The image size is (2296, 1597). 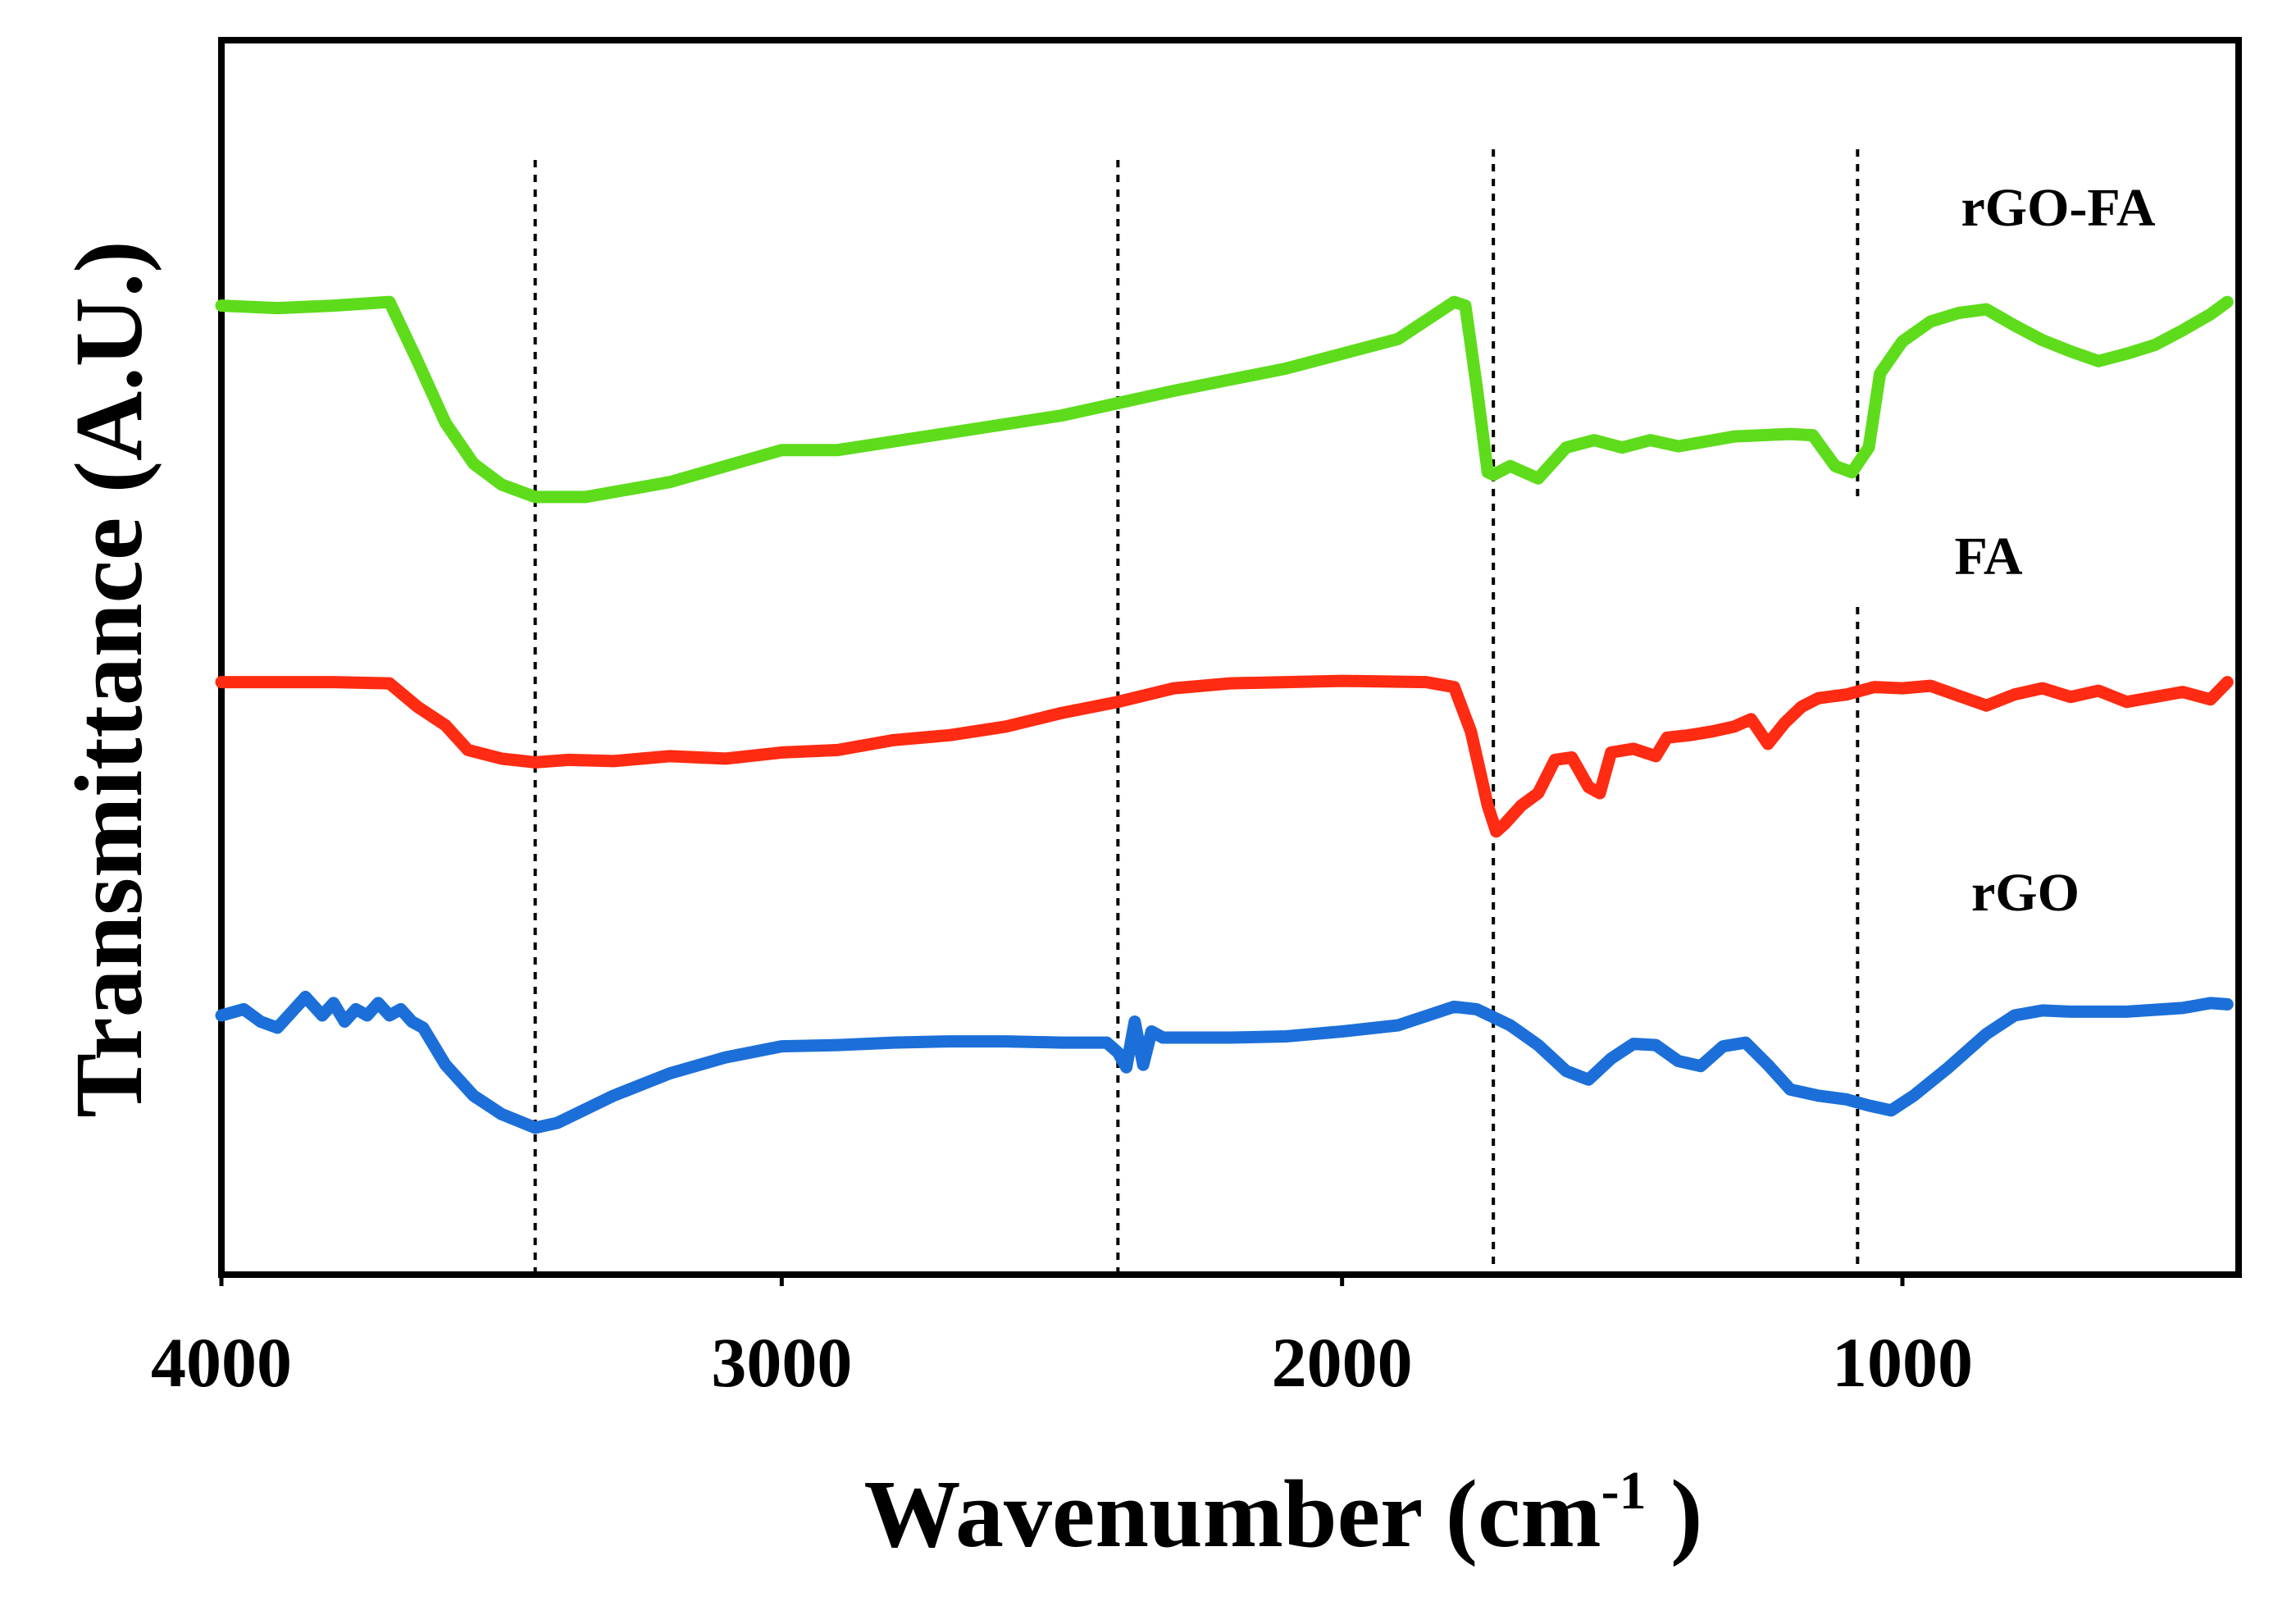 What do you see at coordinates (1902, 1362) in the screenshot?
I see `x-tick-label: 1000` at bounding box center [1902, 1362].